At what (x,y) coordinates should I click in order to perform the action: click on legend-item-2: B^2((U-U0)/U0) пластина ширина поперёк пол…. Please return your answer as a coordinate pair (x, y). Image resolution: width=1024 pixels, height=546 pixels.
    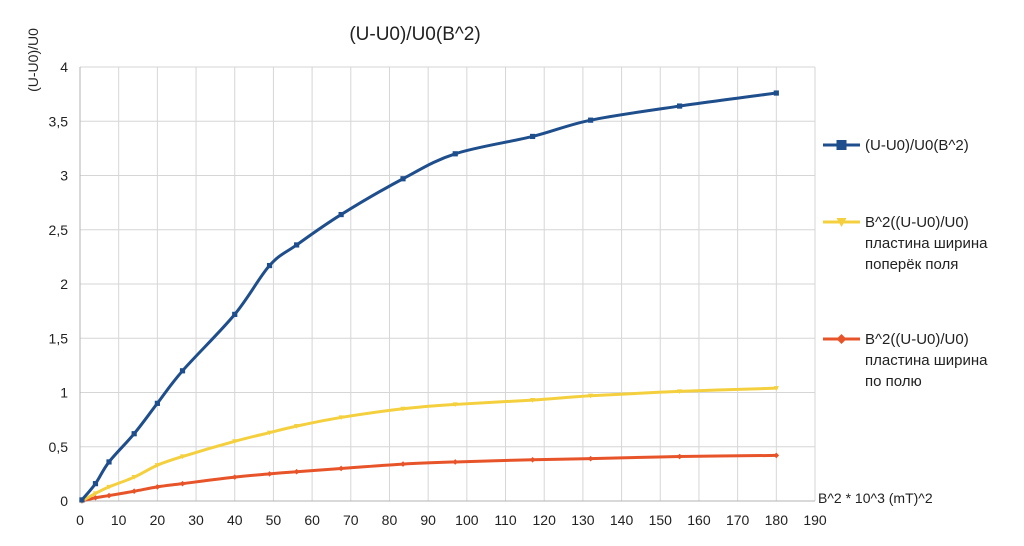
    Looking at the image, I should click on (905, 243).